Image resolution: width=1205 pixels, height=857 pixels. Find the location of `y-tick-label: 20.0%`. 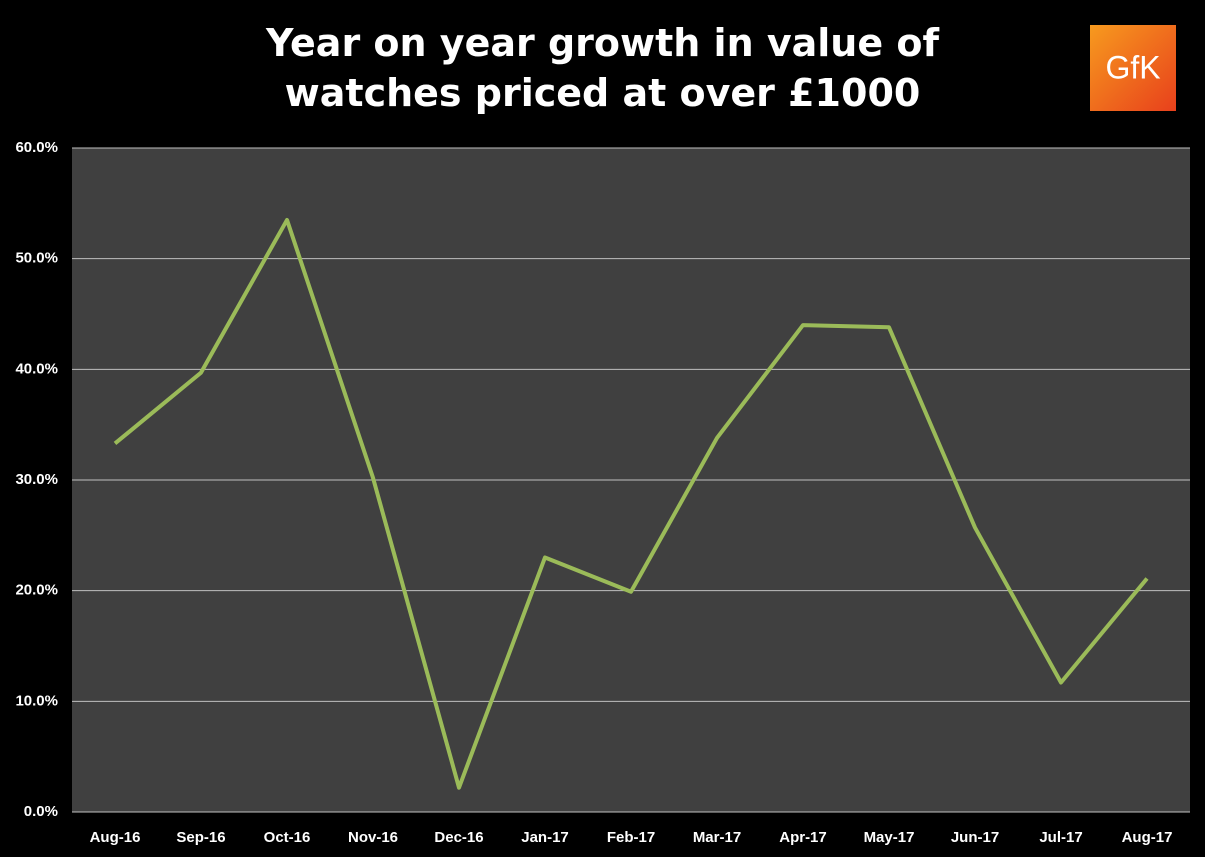

y-tick-label: 20.0% is located at coordinates (36, 590).